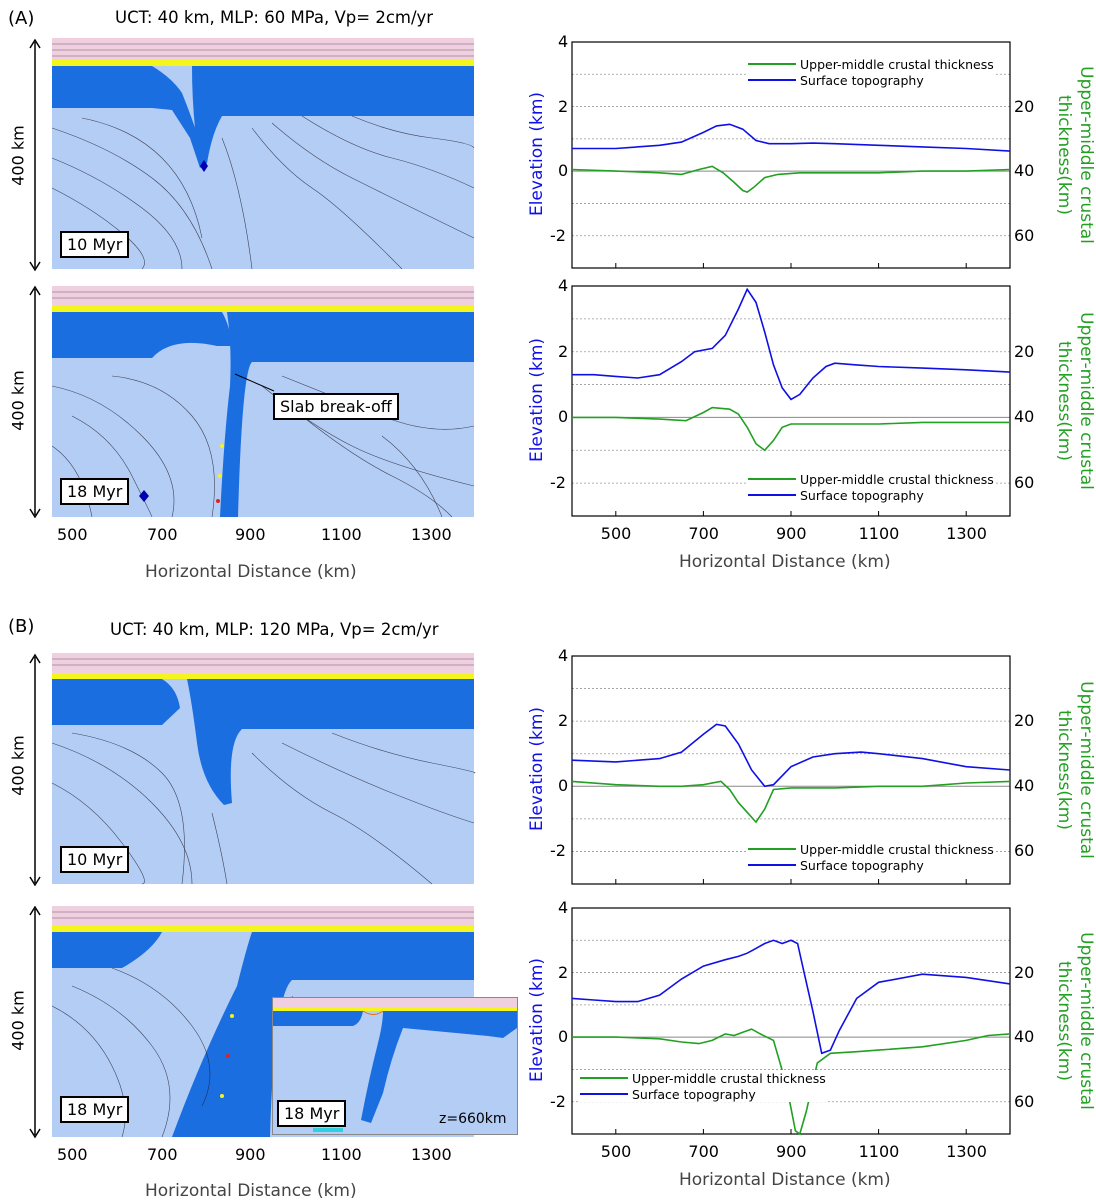 The image size is (1096, 1204). I want to click on panel-a-parameters: UCT: 40 km, MLP: 60 MPa, Vp= 2cm/yr, so click(274, 17).